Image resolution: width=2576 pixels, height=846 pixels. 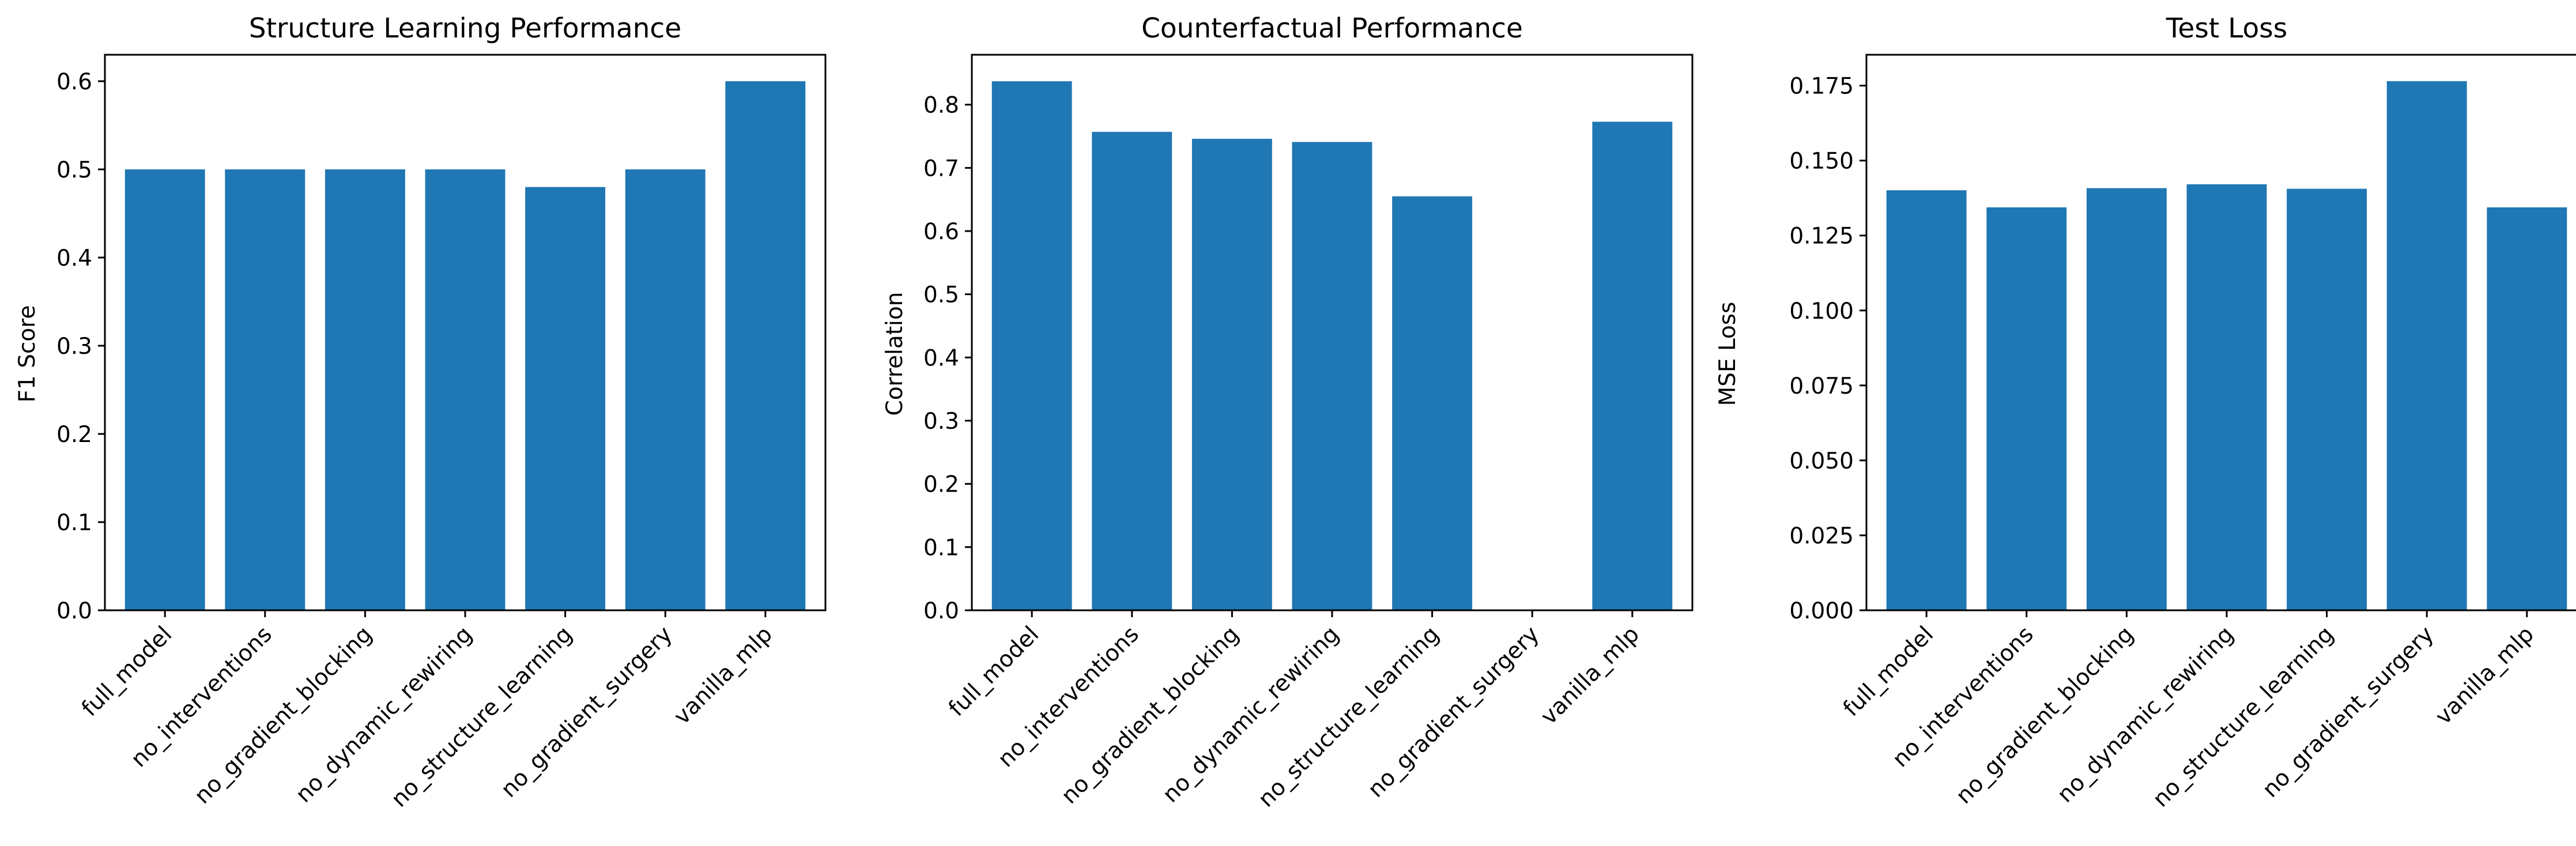 I want to click on y-ticks: 0.000 0.025 0.050 0.075 0.100 0.125 0.150 0.175, so click(x=1827, y=349).